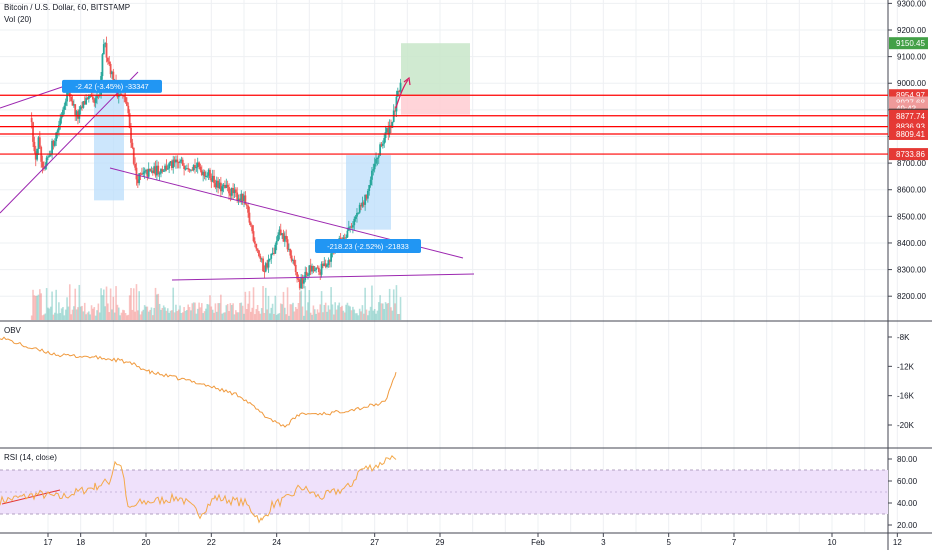 The width and height of the screenshot is (932, 550). What do you see at coordinates (911, 83) in the screenshot?
I see `price-tick-label: 9000.00` at bounding box center [911, 83].